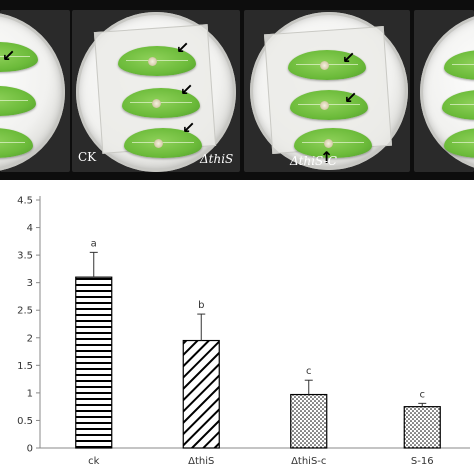 This screenshot has width=474, height=474. What do you see at coordinates (30, 338) in the screenshot?
I see `y-tick-label: 2` at bounding box center [30, 338].